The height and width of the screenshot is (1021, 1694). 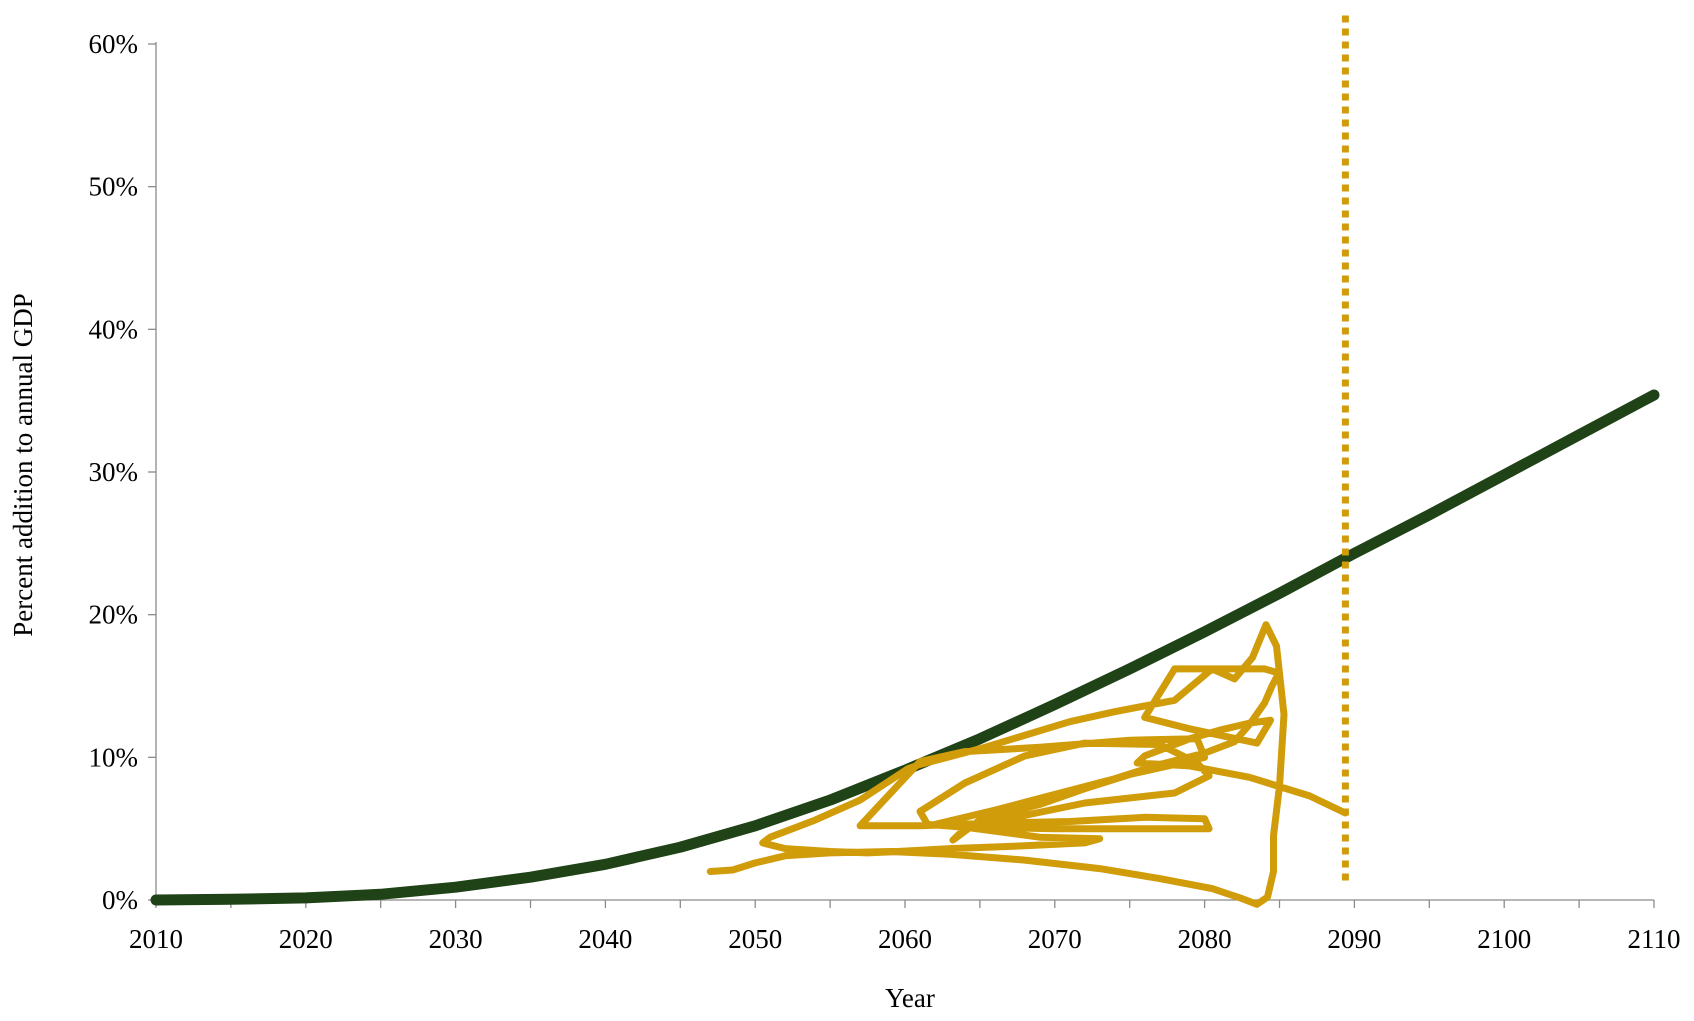 What do you see at coordinates (114, 615) in the screenshot?
I see `y-tick-label: 20%` at bounding box center [114, 615].